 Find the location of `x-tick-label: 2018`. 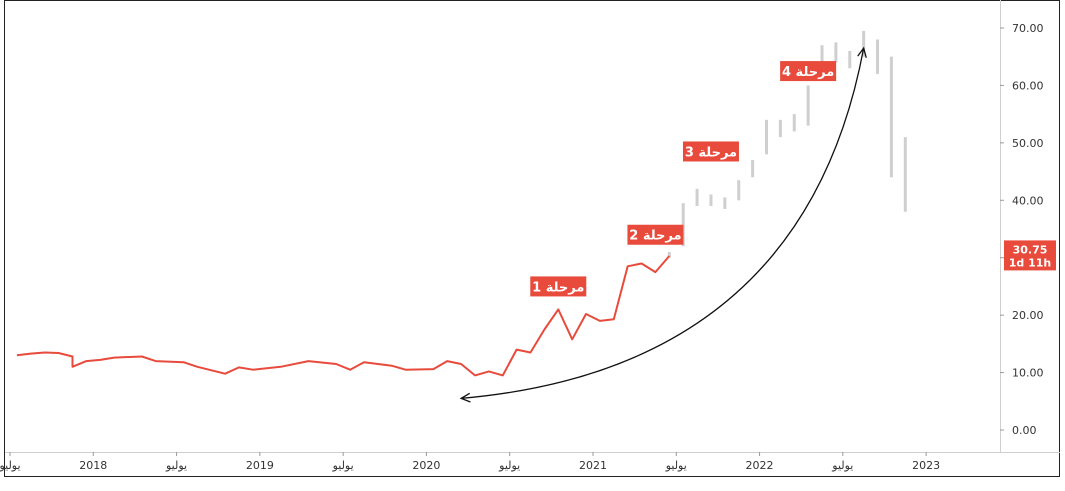

x-tick-label: 2018 is located at coordinates (93, 465).